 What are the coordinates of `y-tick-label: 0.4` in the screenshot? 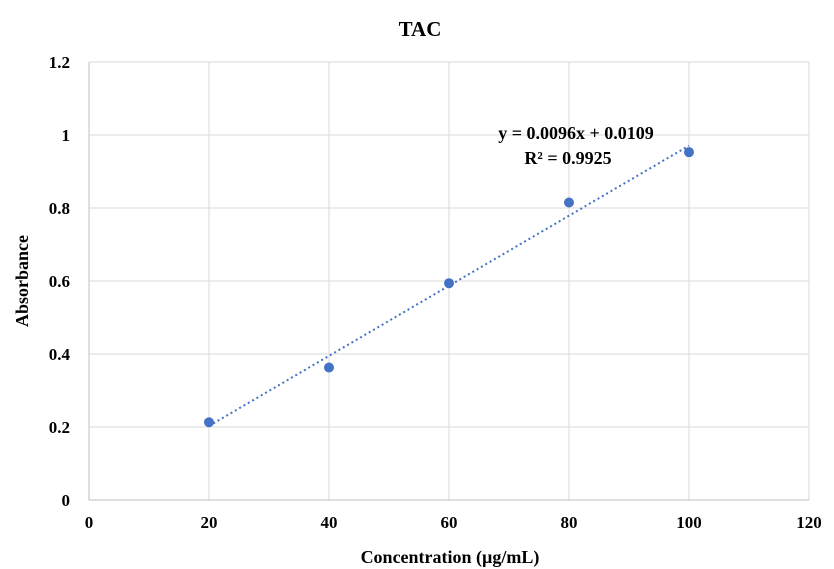 It's located at (60, 354).